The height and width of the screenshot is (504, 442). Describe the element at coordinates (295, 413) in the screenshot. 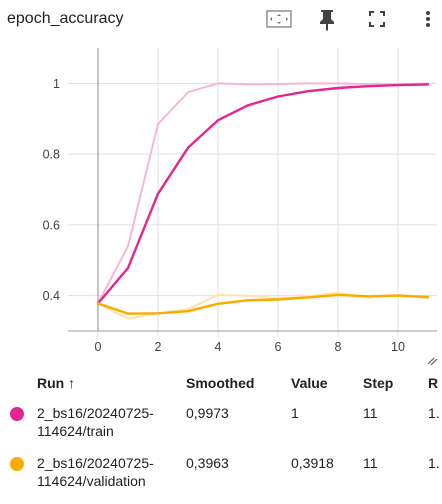

I see `raw-value: 1` at that location.